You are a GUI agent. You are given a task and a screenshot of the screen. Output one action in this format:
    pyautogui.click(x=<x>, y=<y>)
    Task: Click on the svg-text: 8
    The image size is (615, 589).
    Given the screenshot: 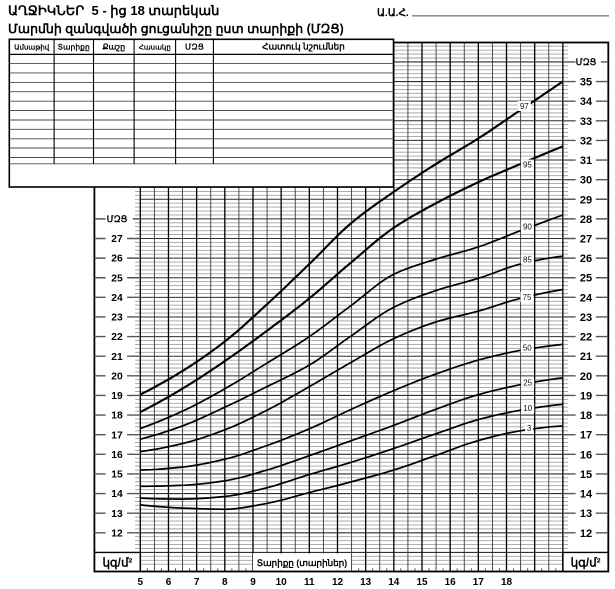 What is the action you would take?
    pyautogui.click(x=225, y=582)
    